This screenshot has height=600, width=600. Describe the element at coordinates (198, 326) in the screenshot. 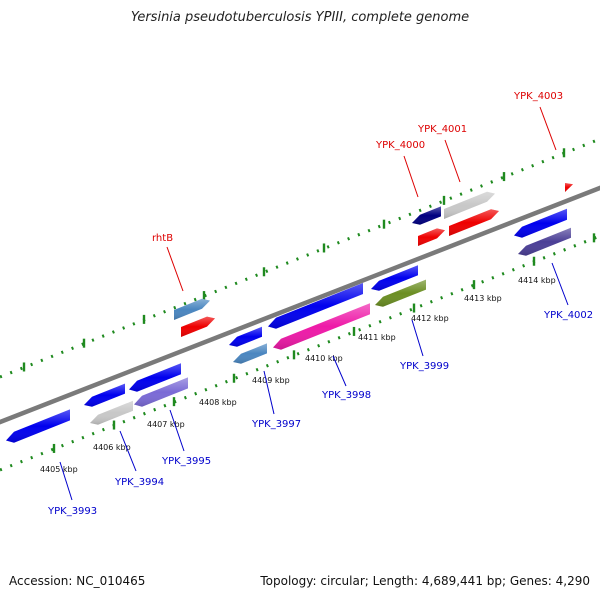

I see `gene-rhtb-shading` at that location.